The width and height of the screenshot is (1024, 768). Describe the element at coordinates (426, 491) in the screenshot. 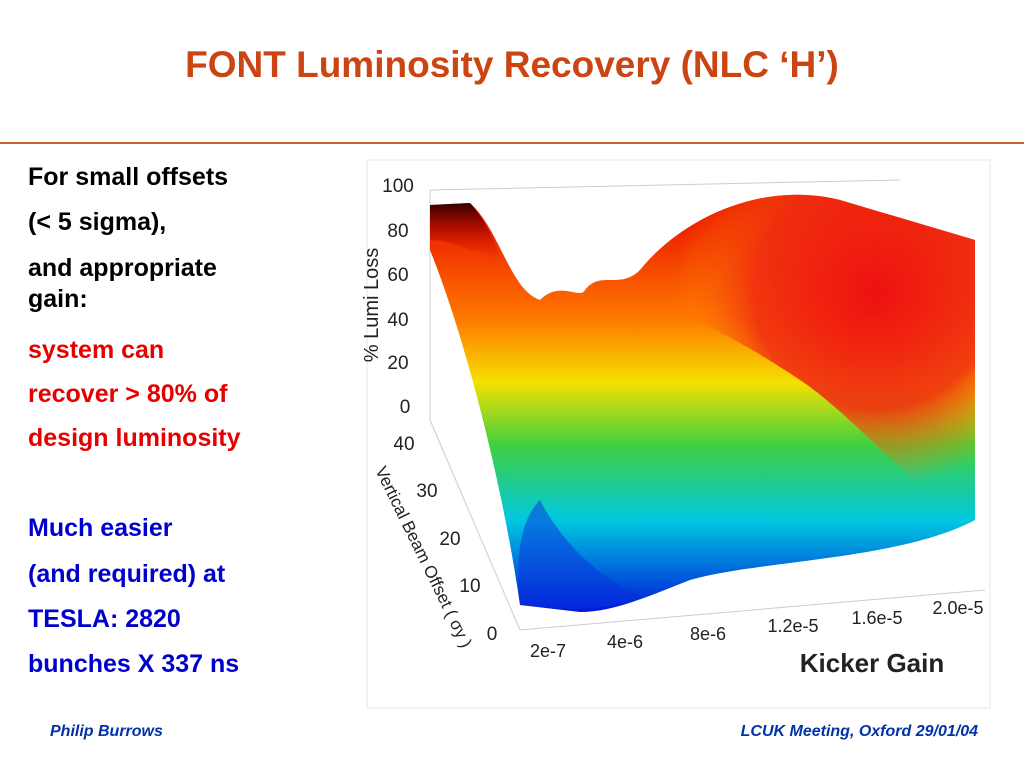

I see `offset-tick-label: 30` at that location.